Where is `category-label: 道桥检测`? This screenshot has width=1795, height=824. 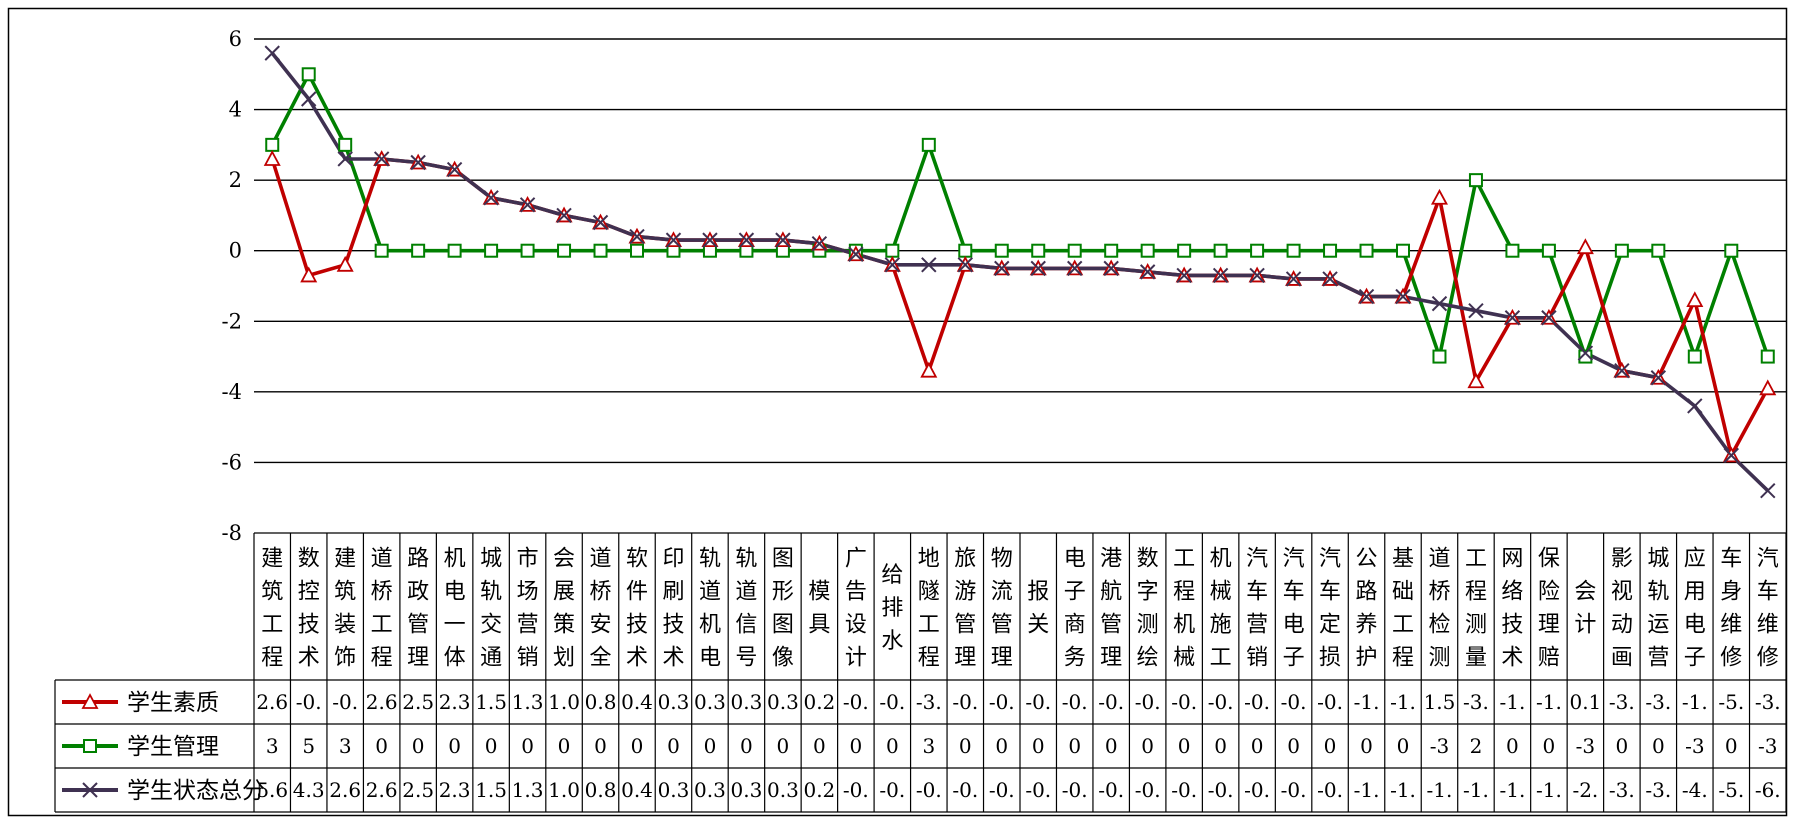 category-label: 道桥检测 is located at coordinates (1439, 609).